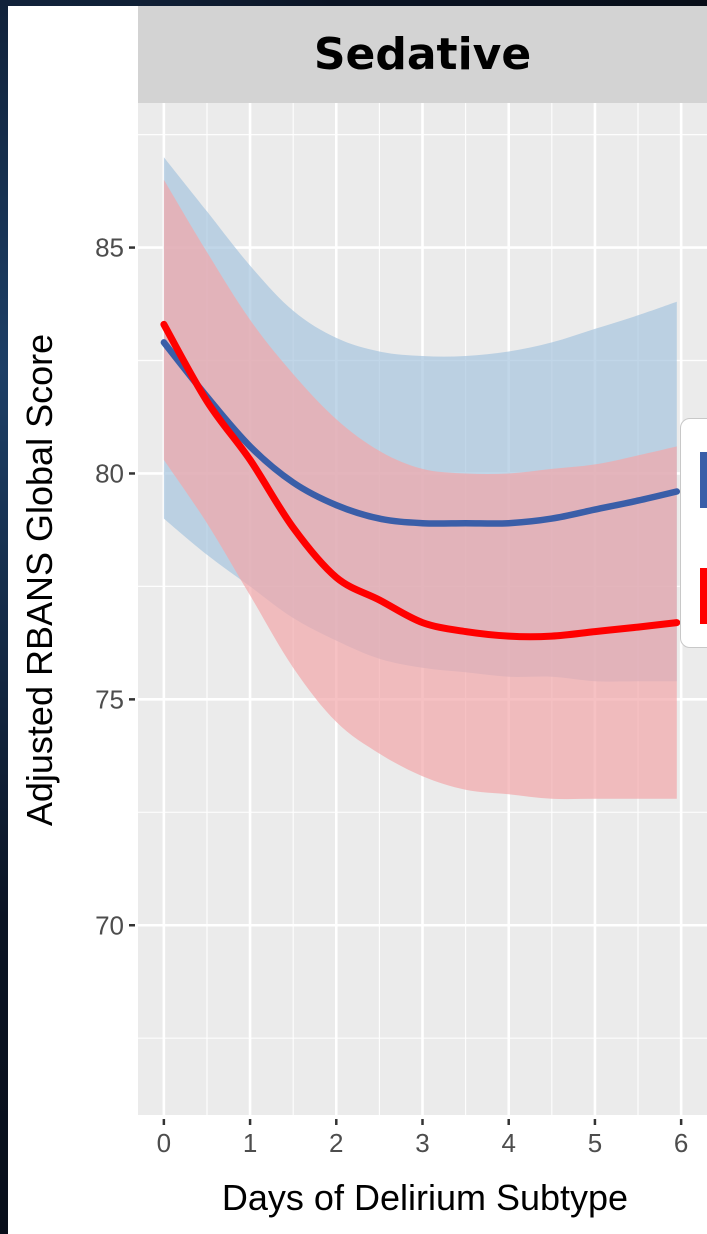  I want to click on y-tick-label: 80, so click(109, 473).